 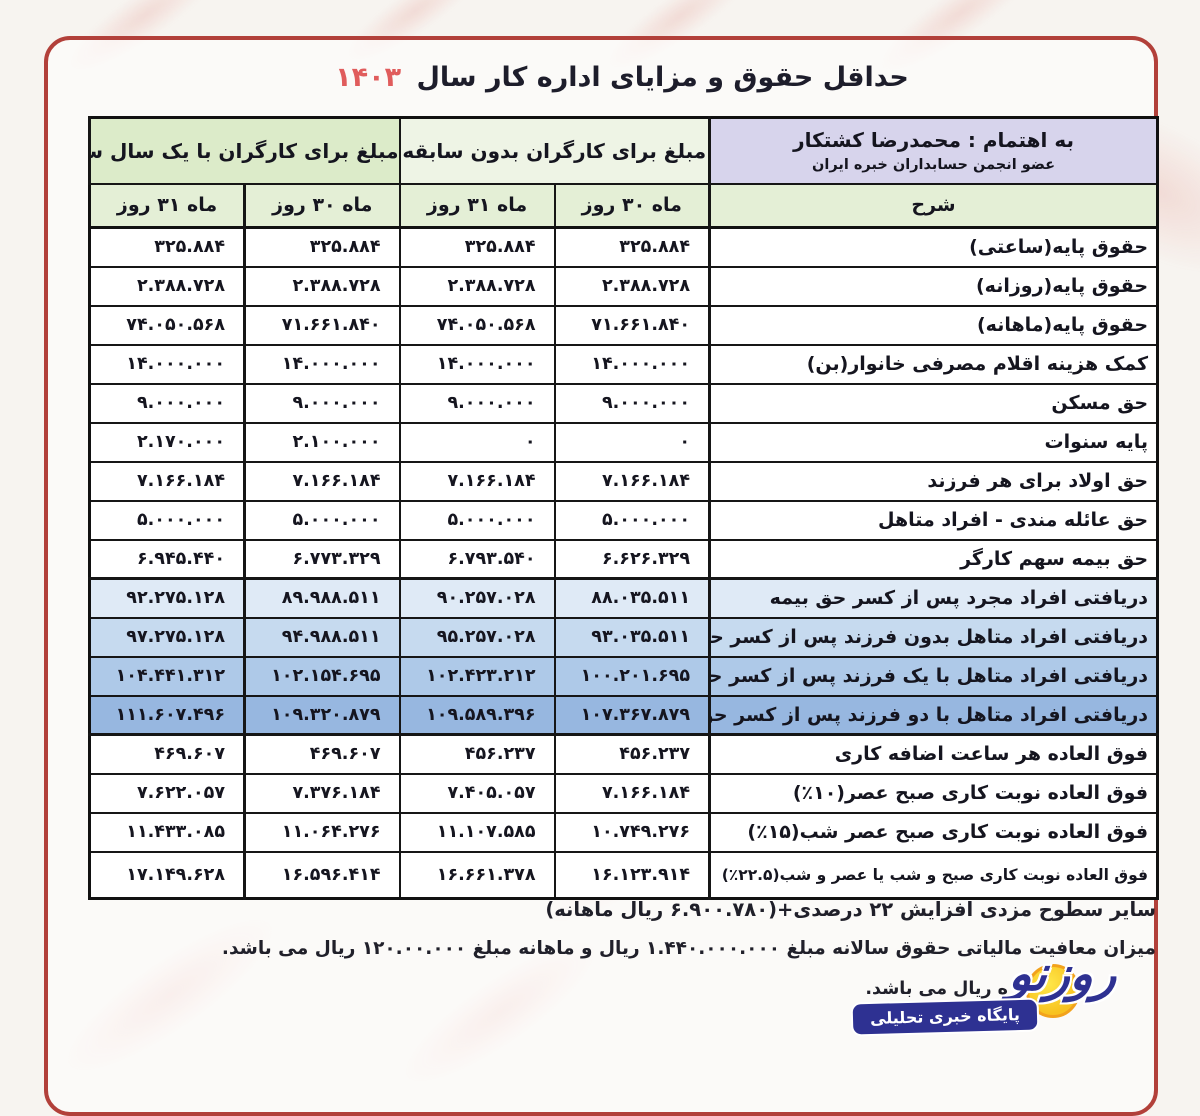 What do you see at coordinates (632, 286) in the screenshot?
I see `cell-noexp-month30: ۲.۳۸۸.۷۲۸` at bounding box center [632, 286].